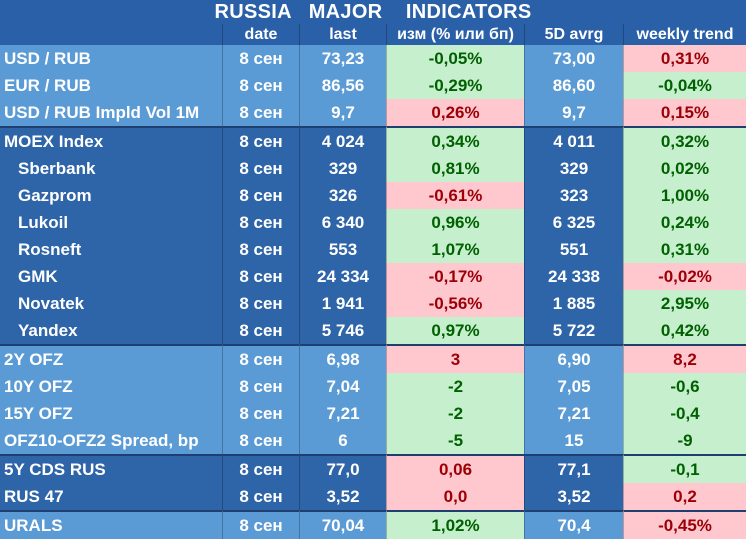  I want to click on row-last: 6, so click(342, 440).